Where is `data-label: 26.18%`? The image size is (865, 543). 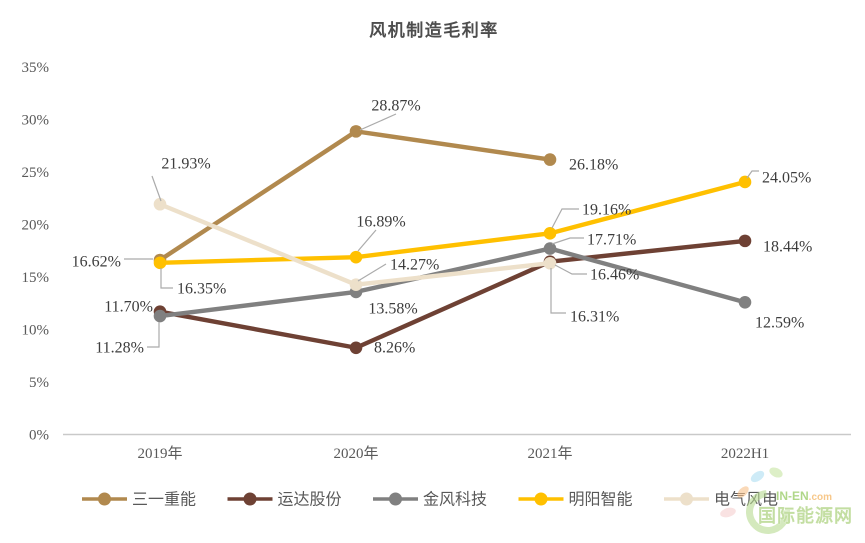
data-label: 26.18% is located at coordinates (593, 165).